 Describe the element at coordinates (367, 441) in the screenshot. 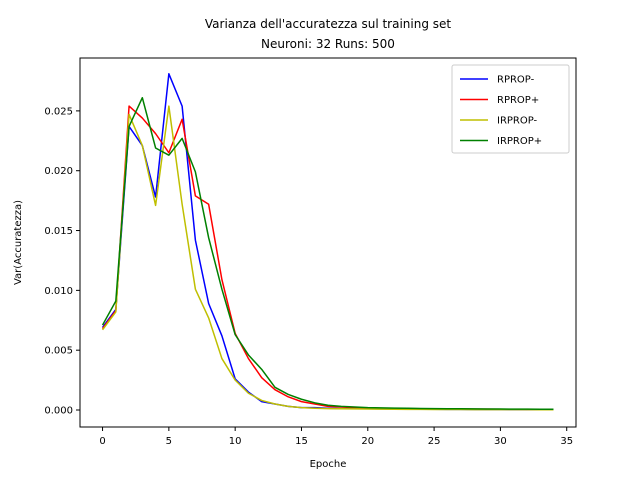

I see `x-tick-label: 20` at that location.